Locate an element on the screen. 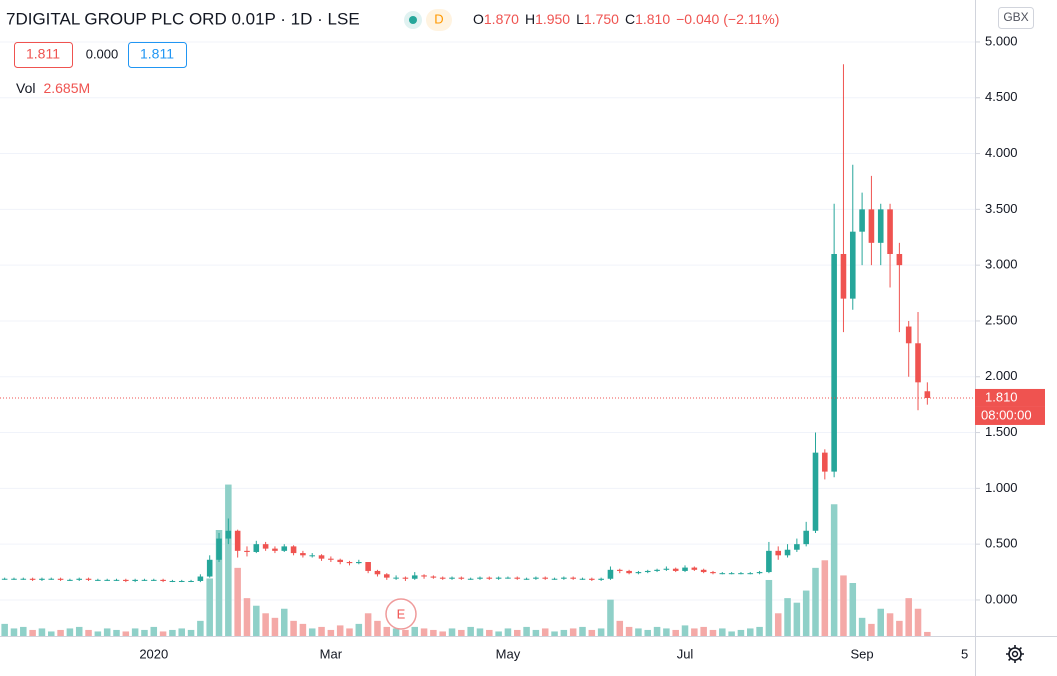 This screenshot has width=1057, height=676. gear-hub is located at coordinates (1015, 654).